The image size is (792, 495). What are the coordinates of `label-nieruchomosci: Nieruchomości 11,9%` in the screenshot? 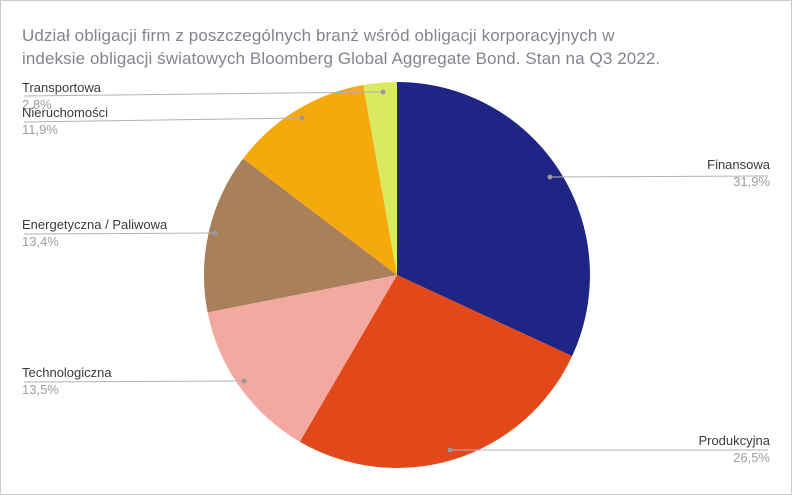 It's located at (65, 121).